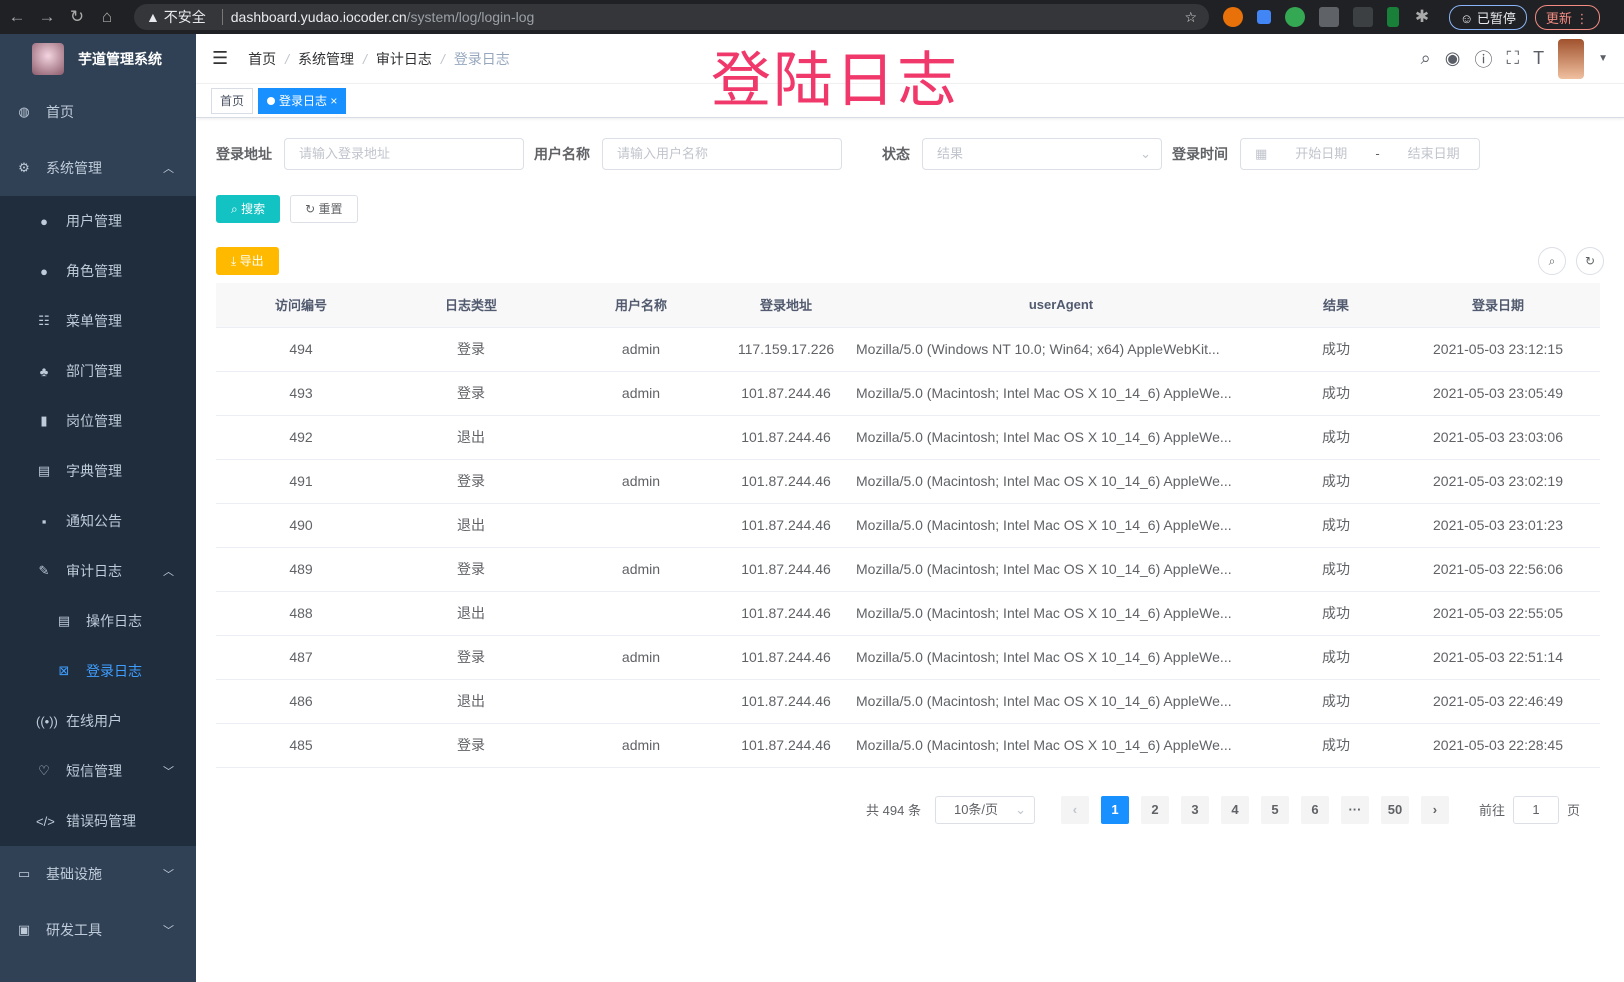 The height and width of the screenshot is (982, 1624). Describe the element at coordinates (64, 670) in the screenshot. I see `logininfor-icon: ⊠` at that location.